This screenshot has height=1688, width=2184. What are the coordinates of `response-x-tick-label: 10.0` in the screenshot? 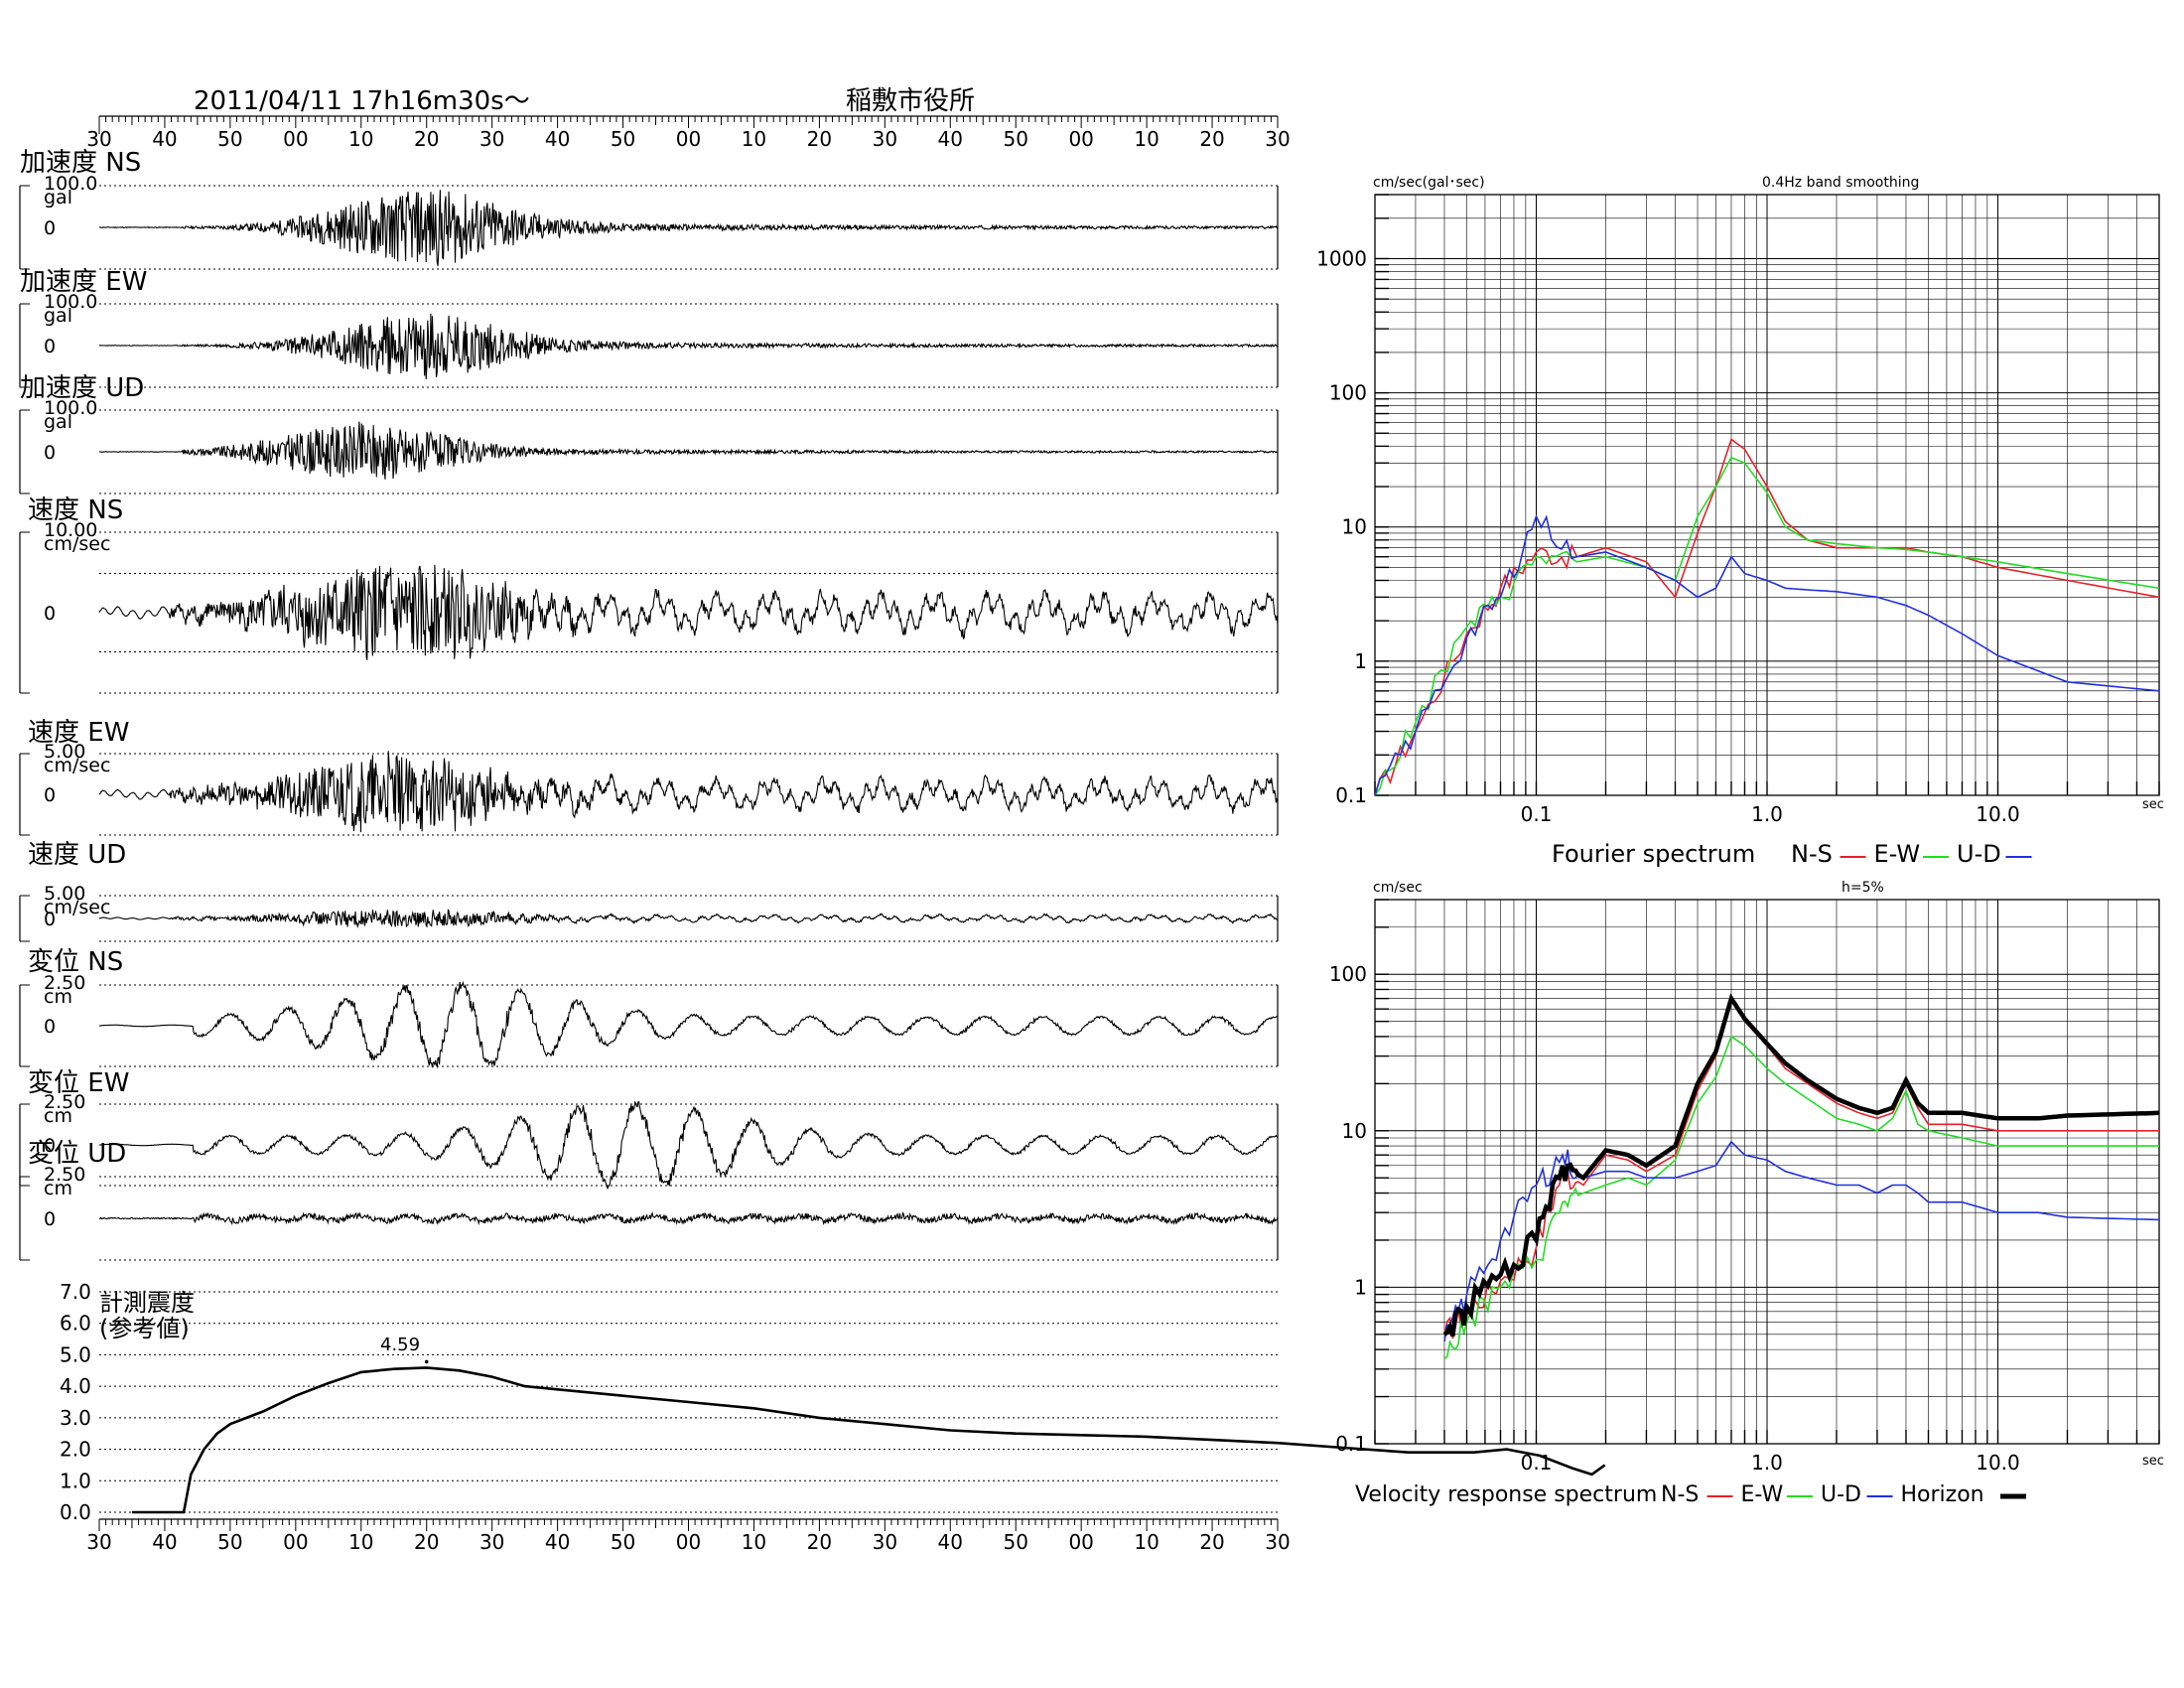 It's located at (1998, 1463).